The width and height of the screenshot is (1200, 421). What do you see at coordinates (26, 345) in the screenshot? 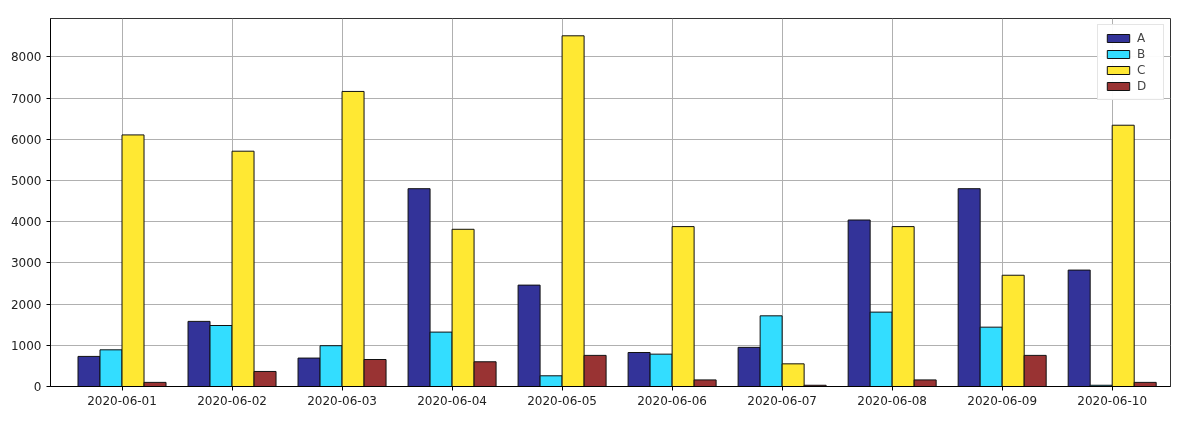
I see `y-tick-label: 1000` at bounding box center [26, 345].